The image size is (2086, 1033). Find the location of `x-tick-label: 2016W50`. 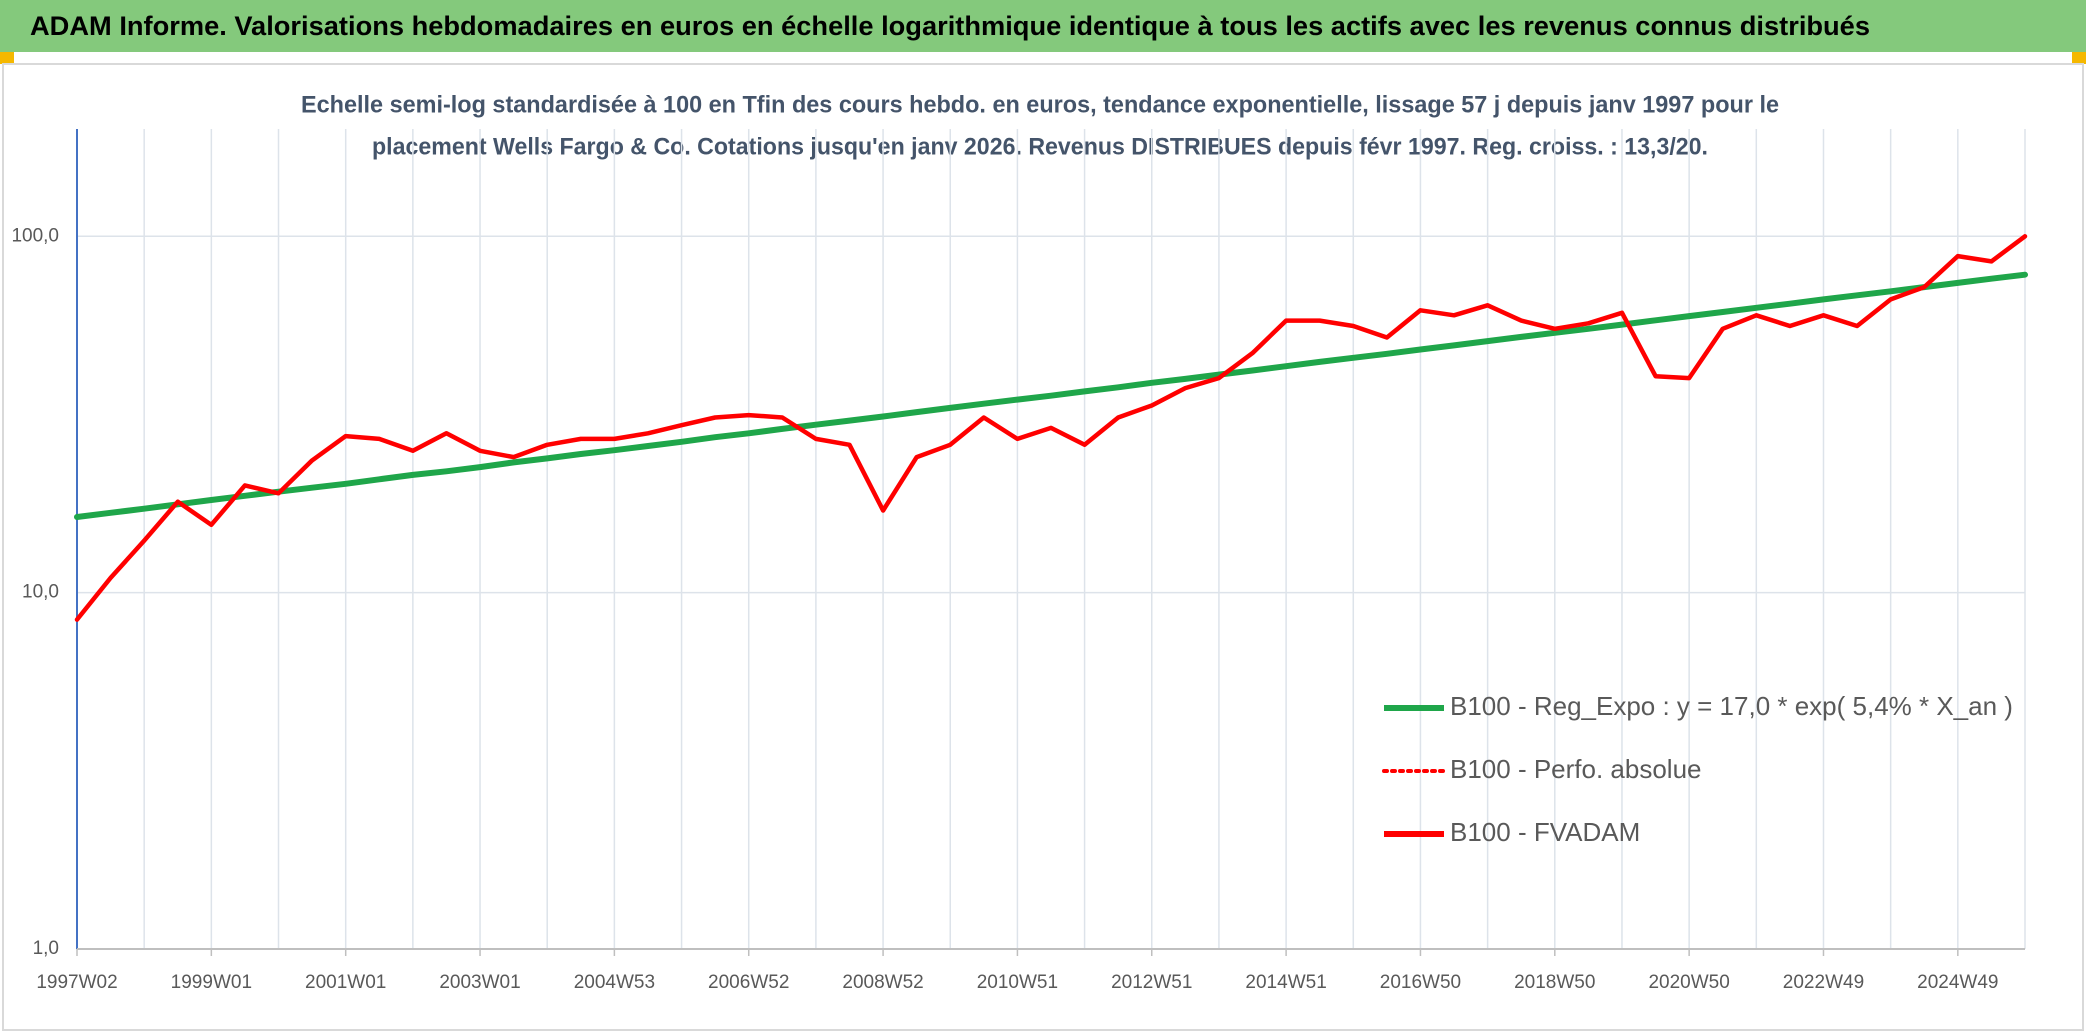

x-tick-label: 2016W50 is located at coordinates (1420, 982).